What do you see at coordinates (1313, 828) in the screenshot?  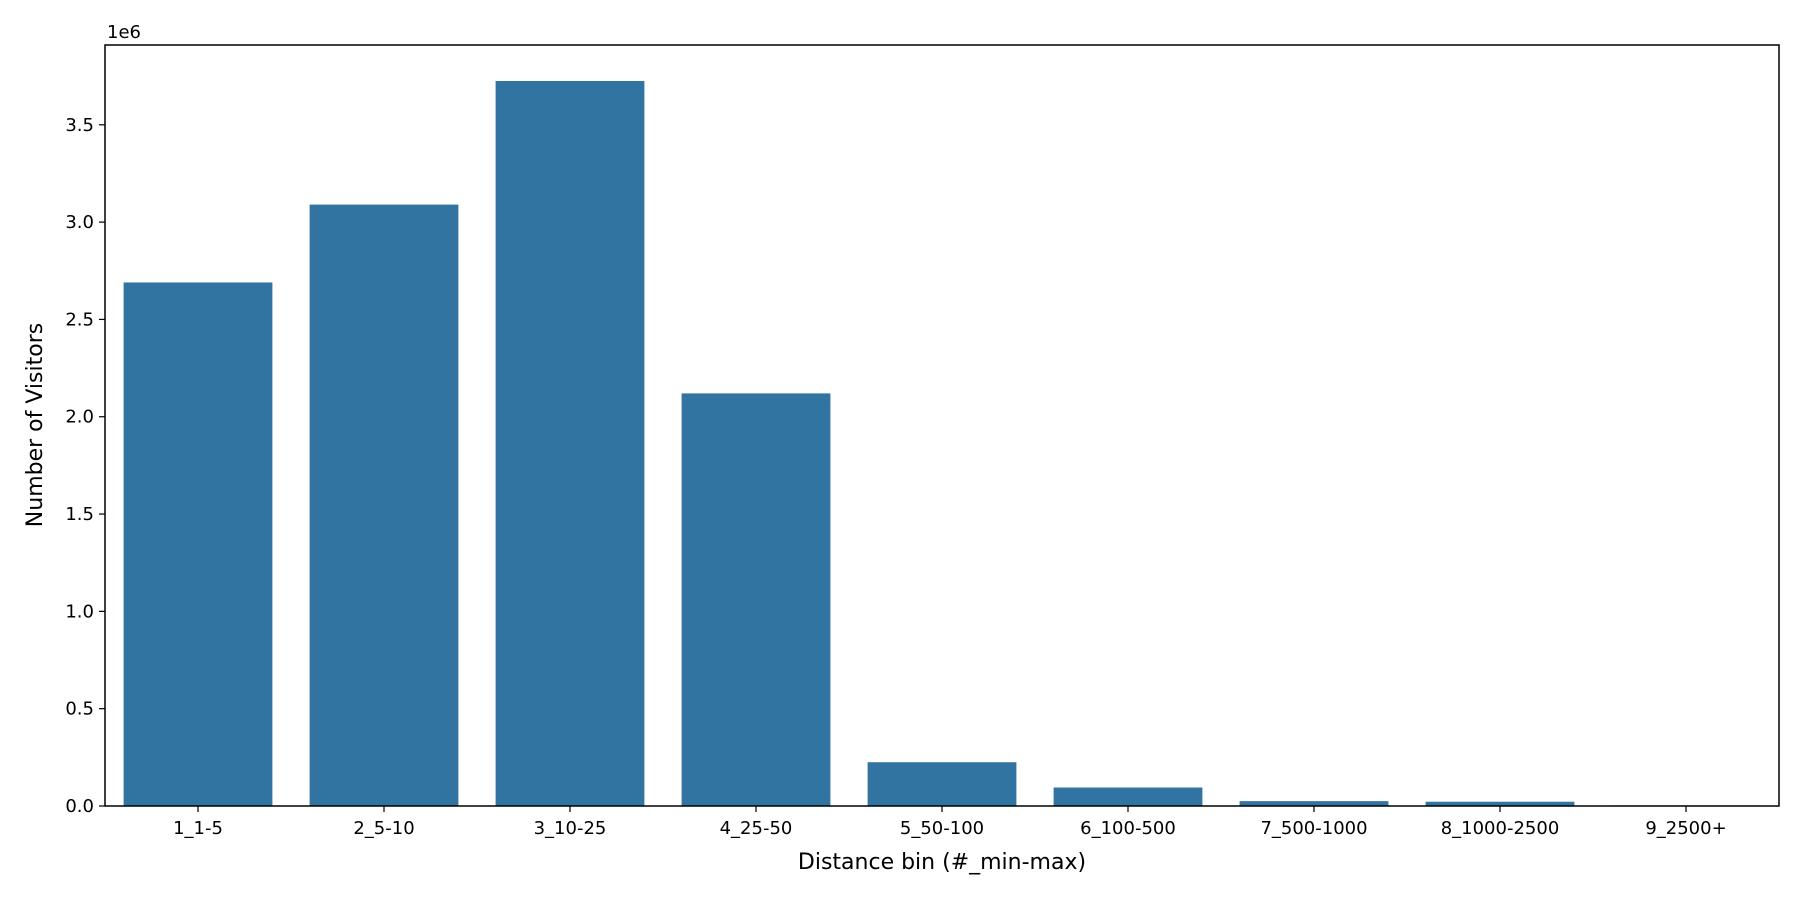 I see `x-tick-label: 7_500-1000` at bounding box center [1313, 828].